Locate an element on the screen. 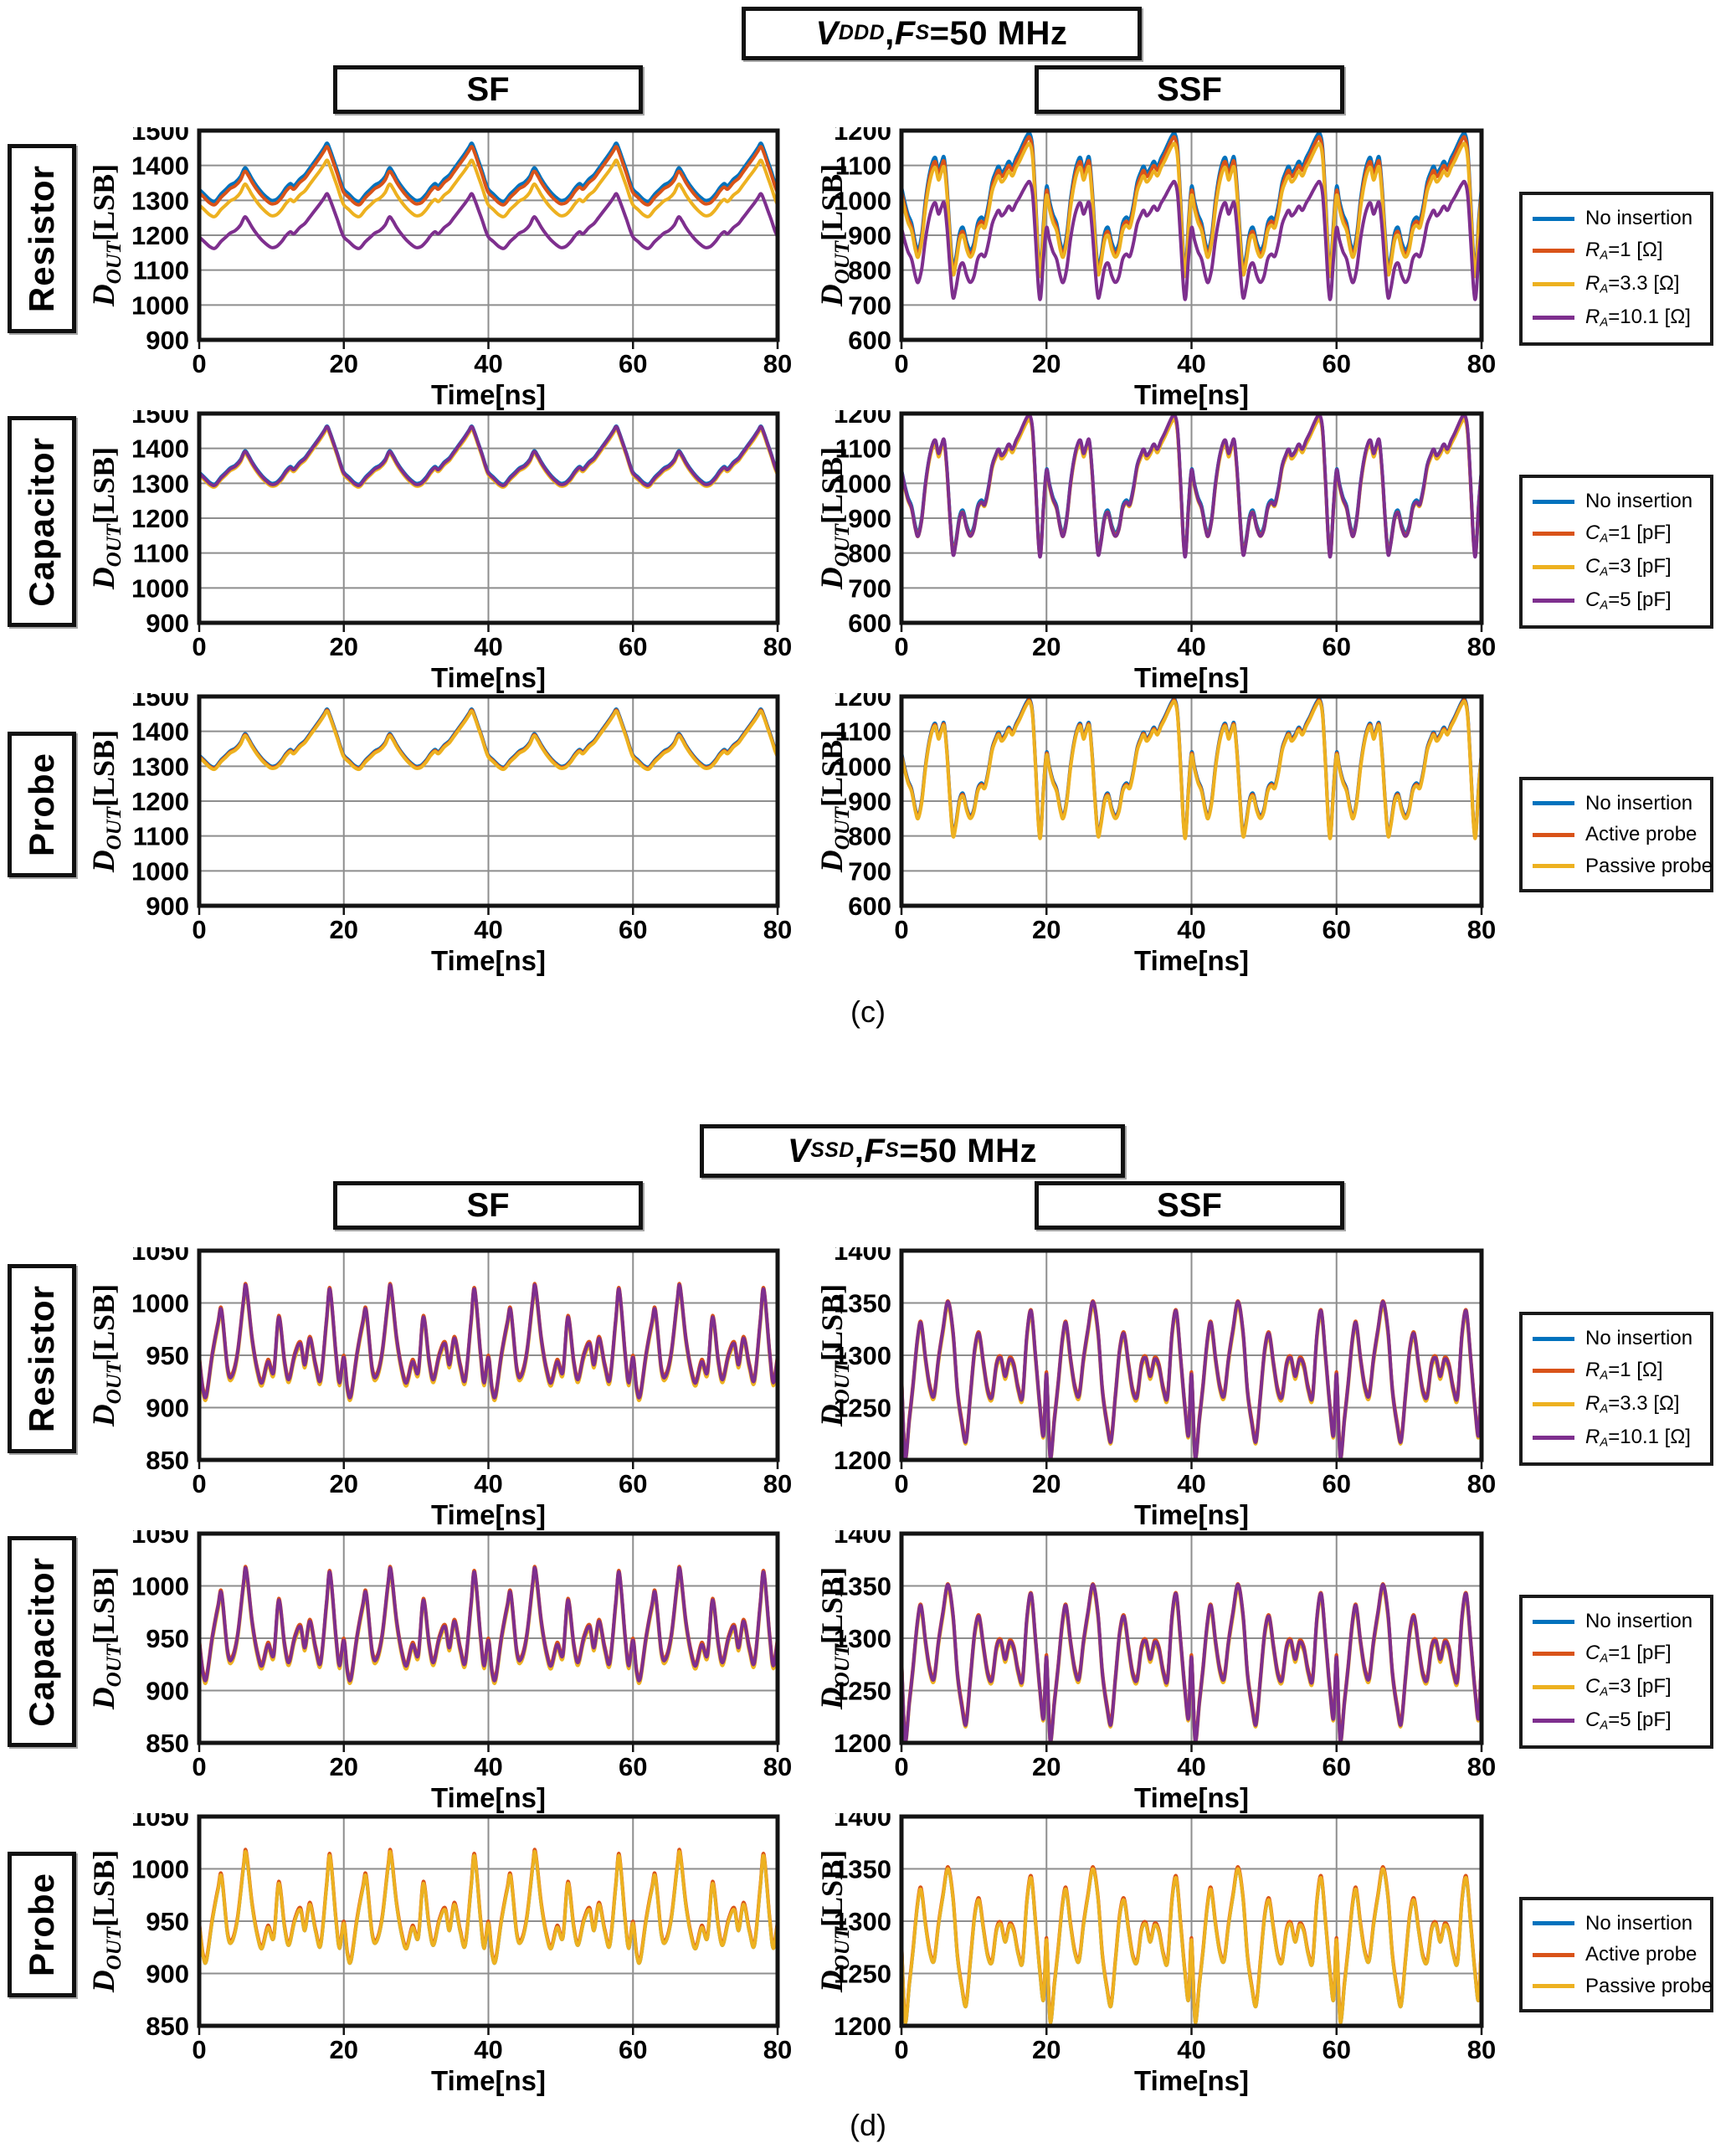 Image resolution: width=1736 pixels, height=2143 pixels. legend-entry: CA=1 [pF] is located at coordinates (1618, 534).